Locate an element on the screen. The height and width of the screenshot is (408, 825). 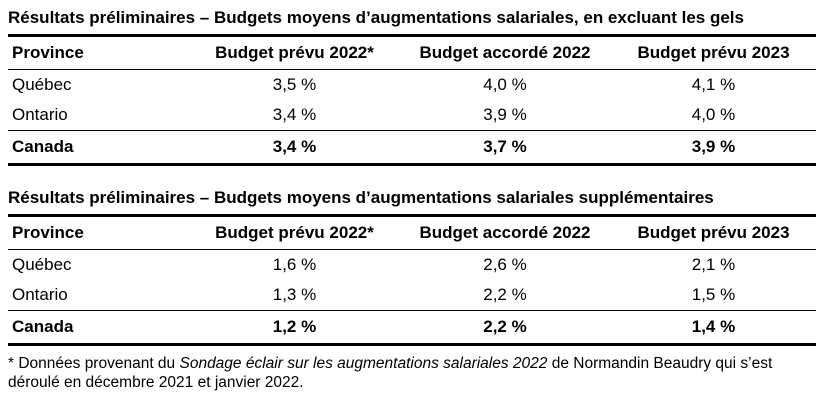
table-row-ontario: Ontario 3,4 % 3,9 % 4,0 % is located at coordinates (412, 115).